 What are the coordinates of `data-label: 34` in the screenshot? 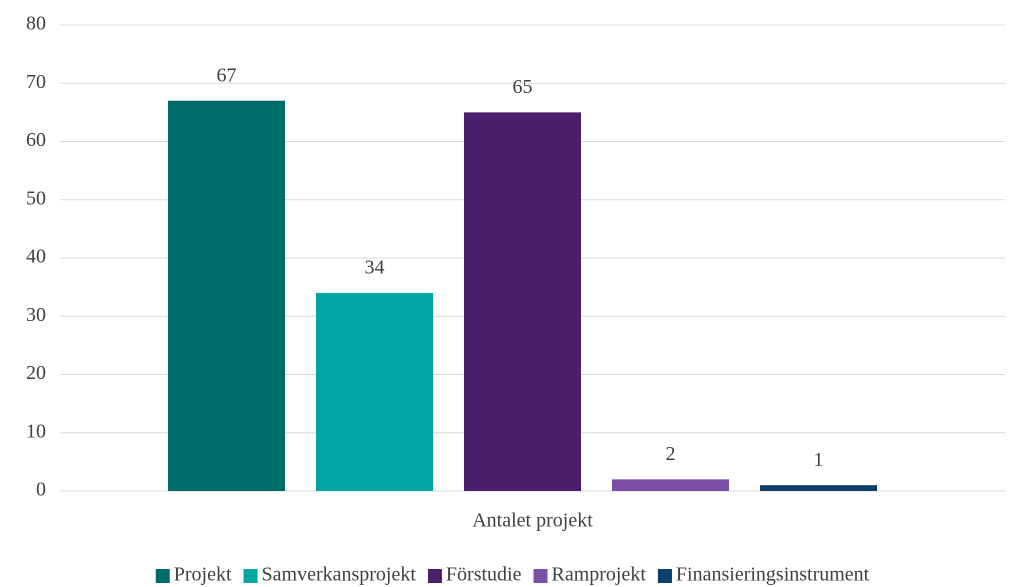 It's located at (375, 268).